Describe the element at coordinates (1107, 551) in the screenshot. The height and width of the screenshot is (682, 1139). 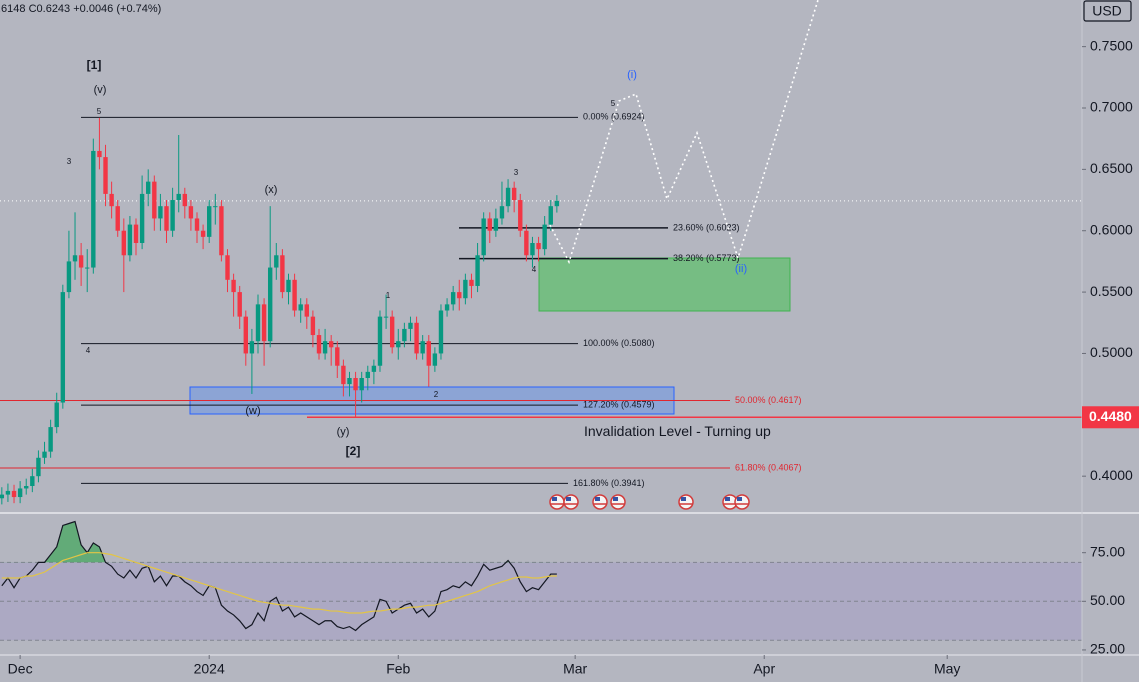
I see `rsi-tick-label: 75.00` at that location.